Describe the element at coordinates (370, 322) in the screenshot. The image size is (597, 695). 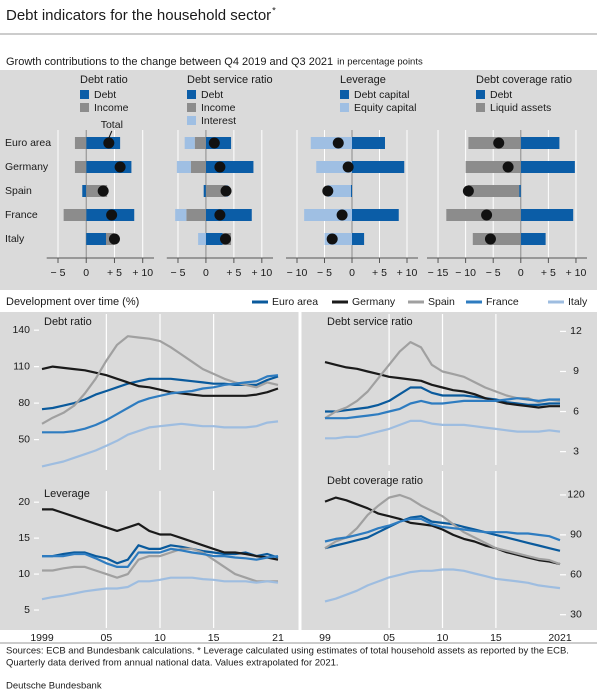
I see `panel-title: Debt service ratio` at that location.